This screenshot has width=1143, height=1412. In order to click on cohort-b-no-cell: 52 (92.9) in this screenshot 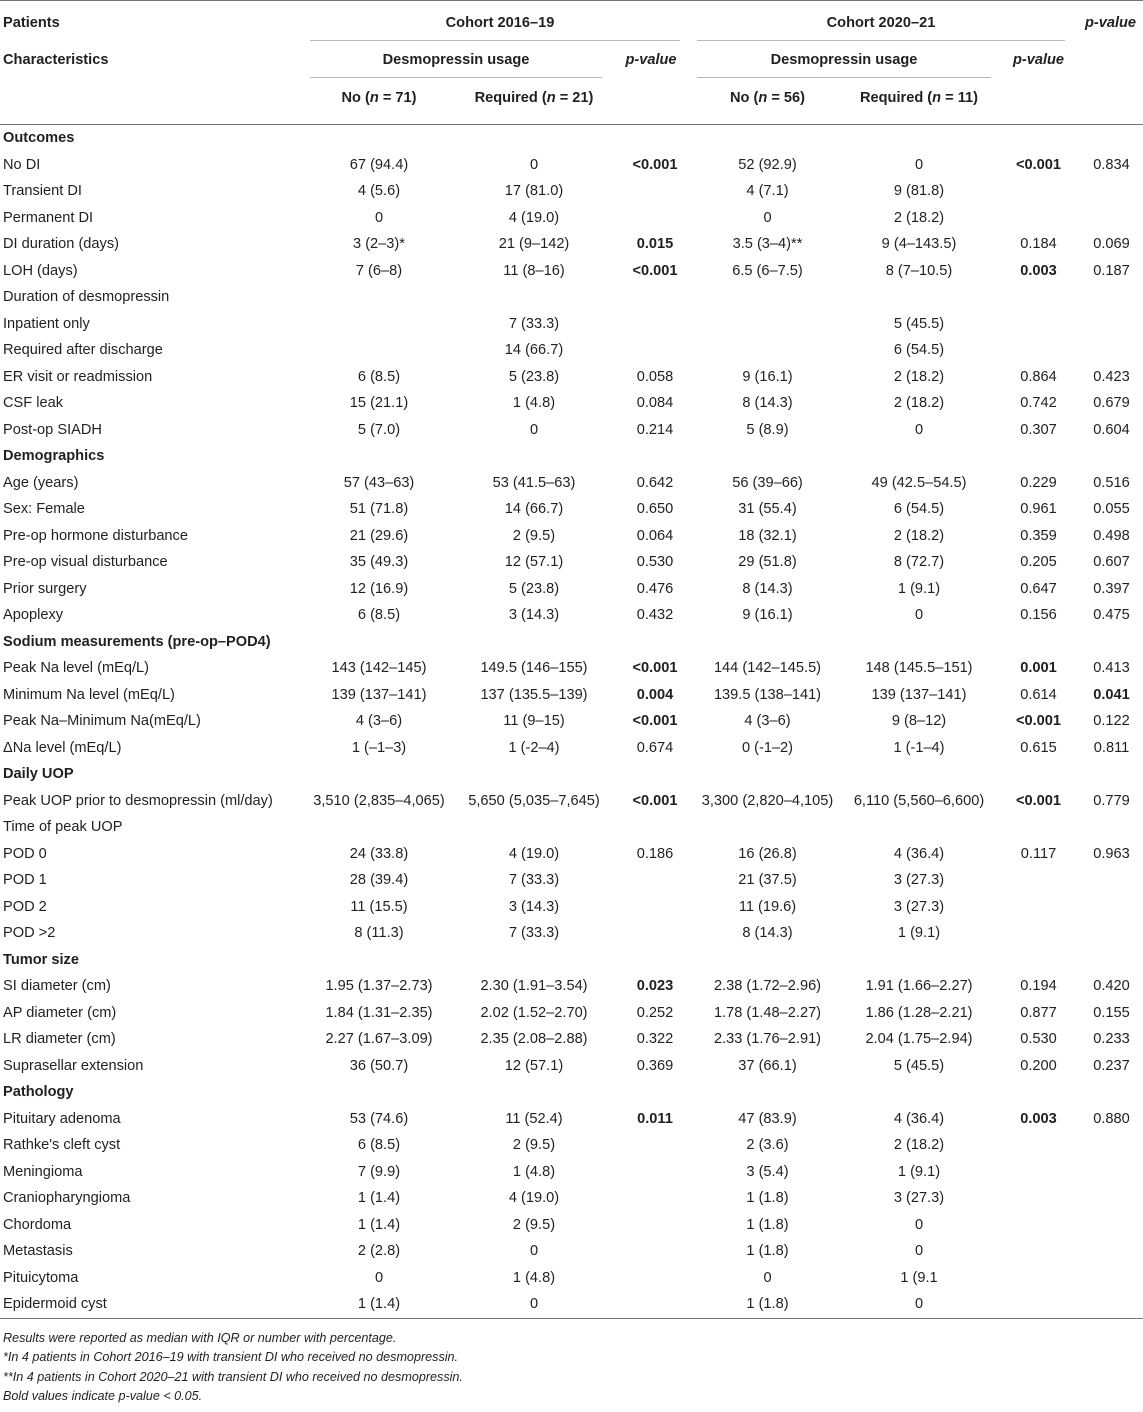, I will do `click(767, 164)`.